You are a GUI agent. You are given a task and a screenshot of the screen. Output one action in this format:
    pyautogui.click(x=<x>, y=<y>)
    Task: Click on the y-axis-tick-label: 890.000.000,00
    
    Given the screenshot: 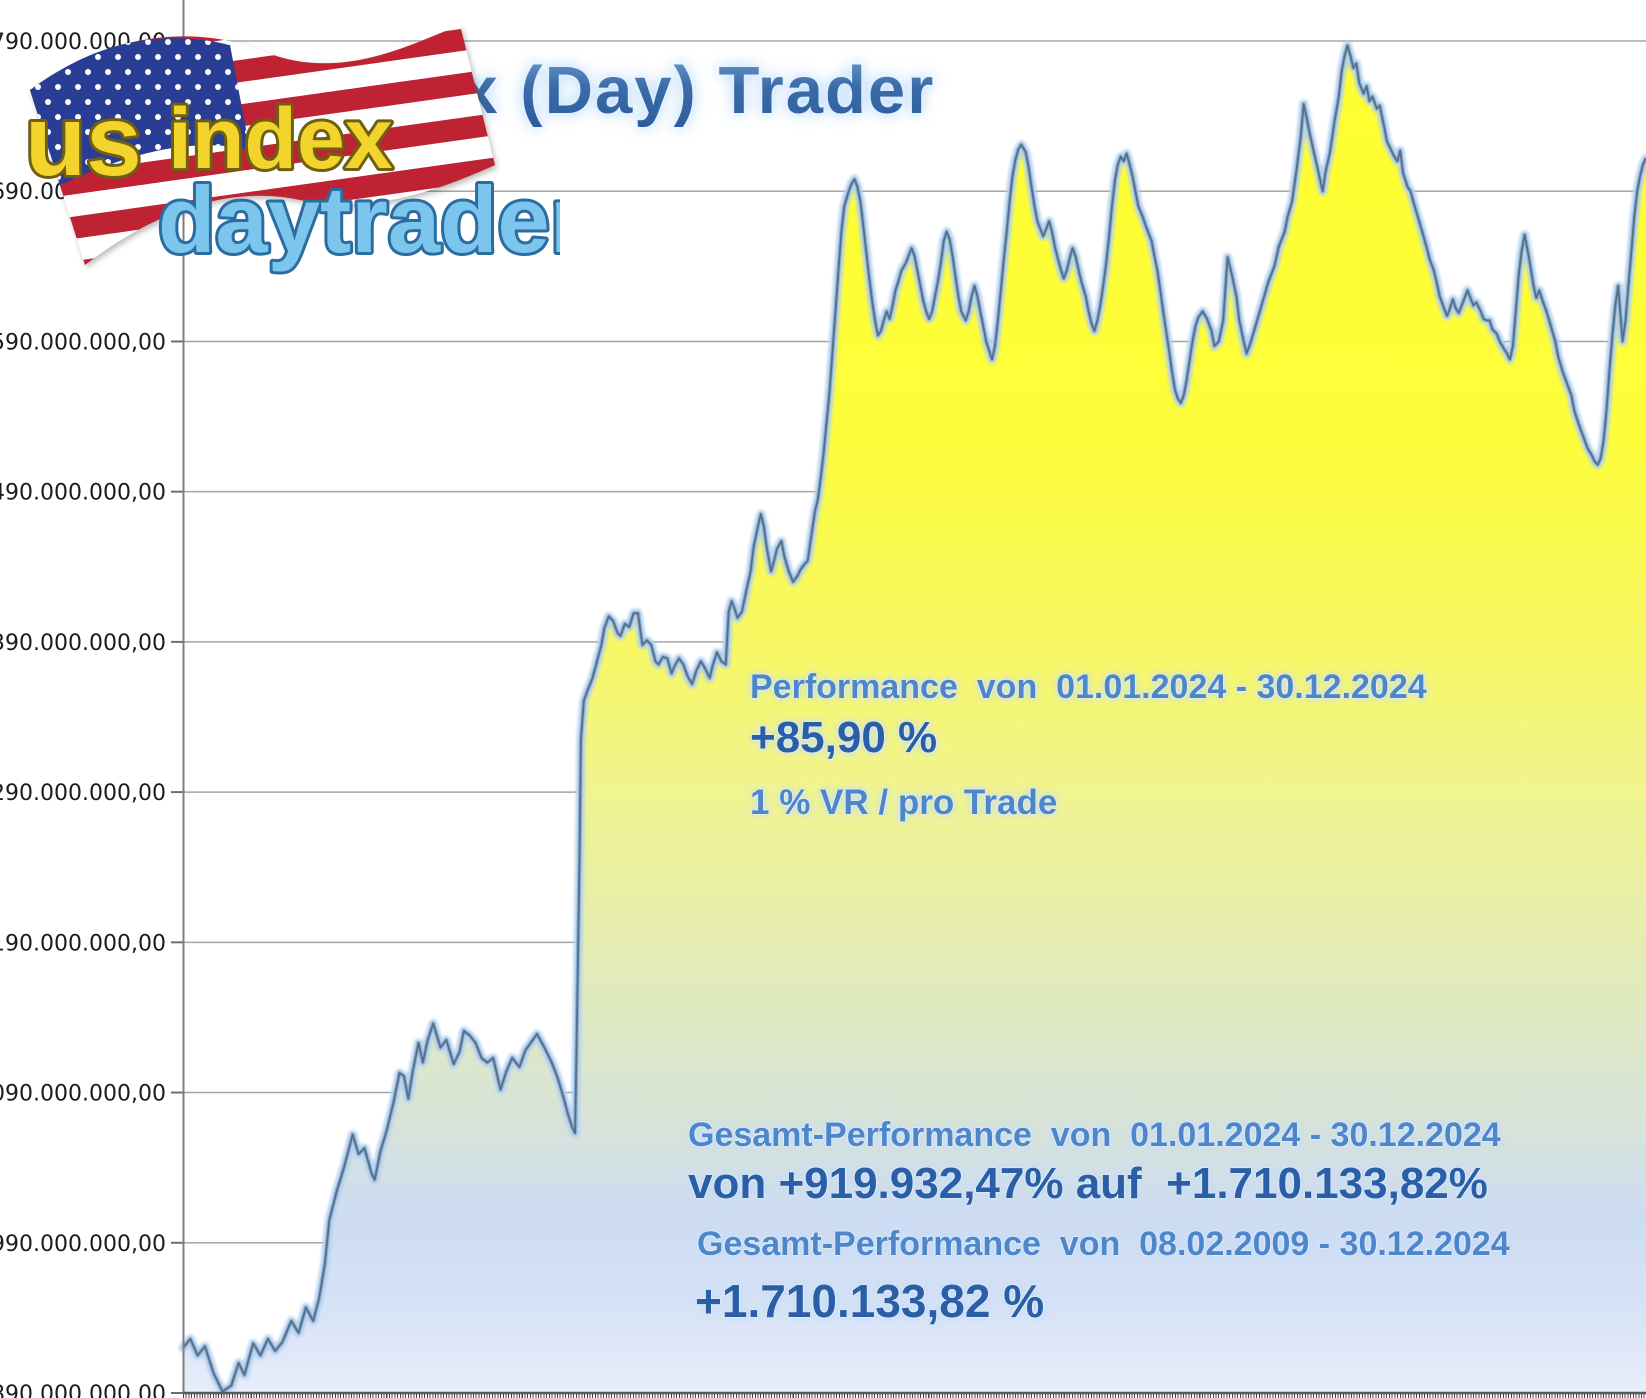 What is the action you would take?
    pyautogui.click(x=83, y=1390)
    